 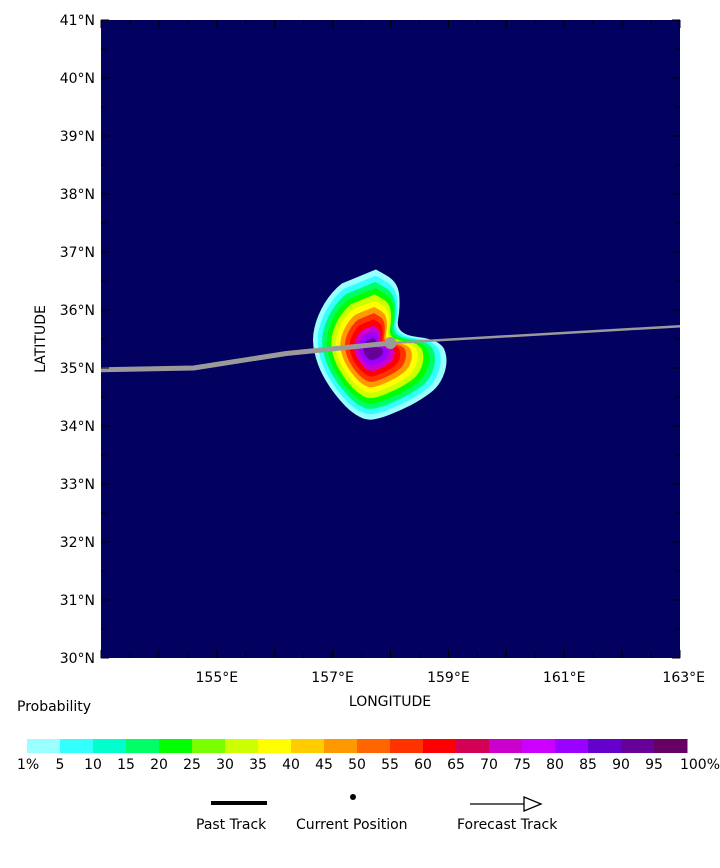 What do you see at coordinates (353, 797) in the screenshot?
I see `current-position-key-icon` at bounding box center [353, 797].